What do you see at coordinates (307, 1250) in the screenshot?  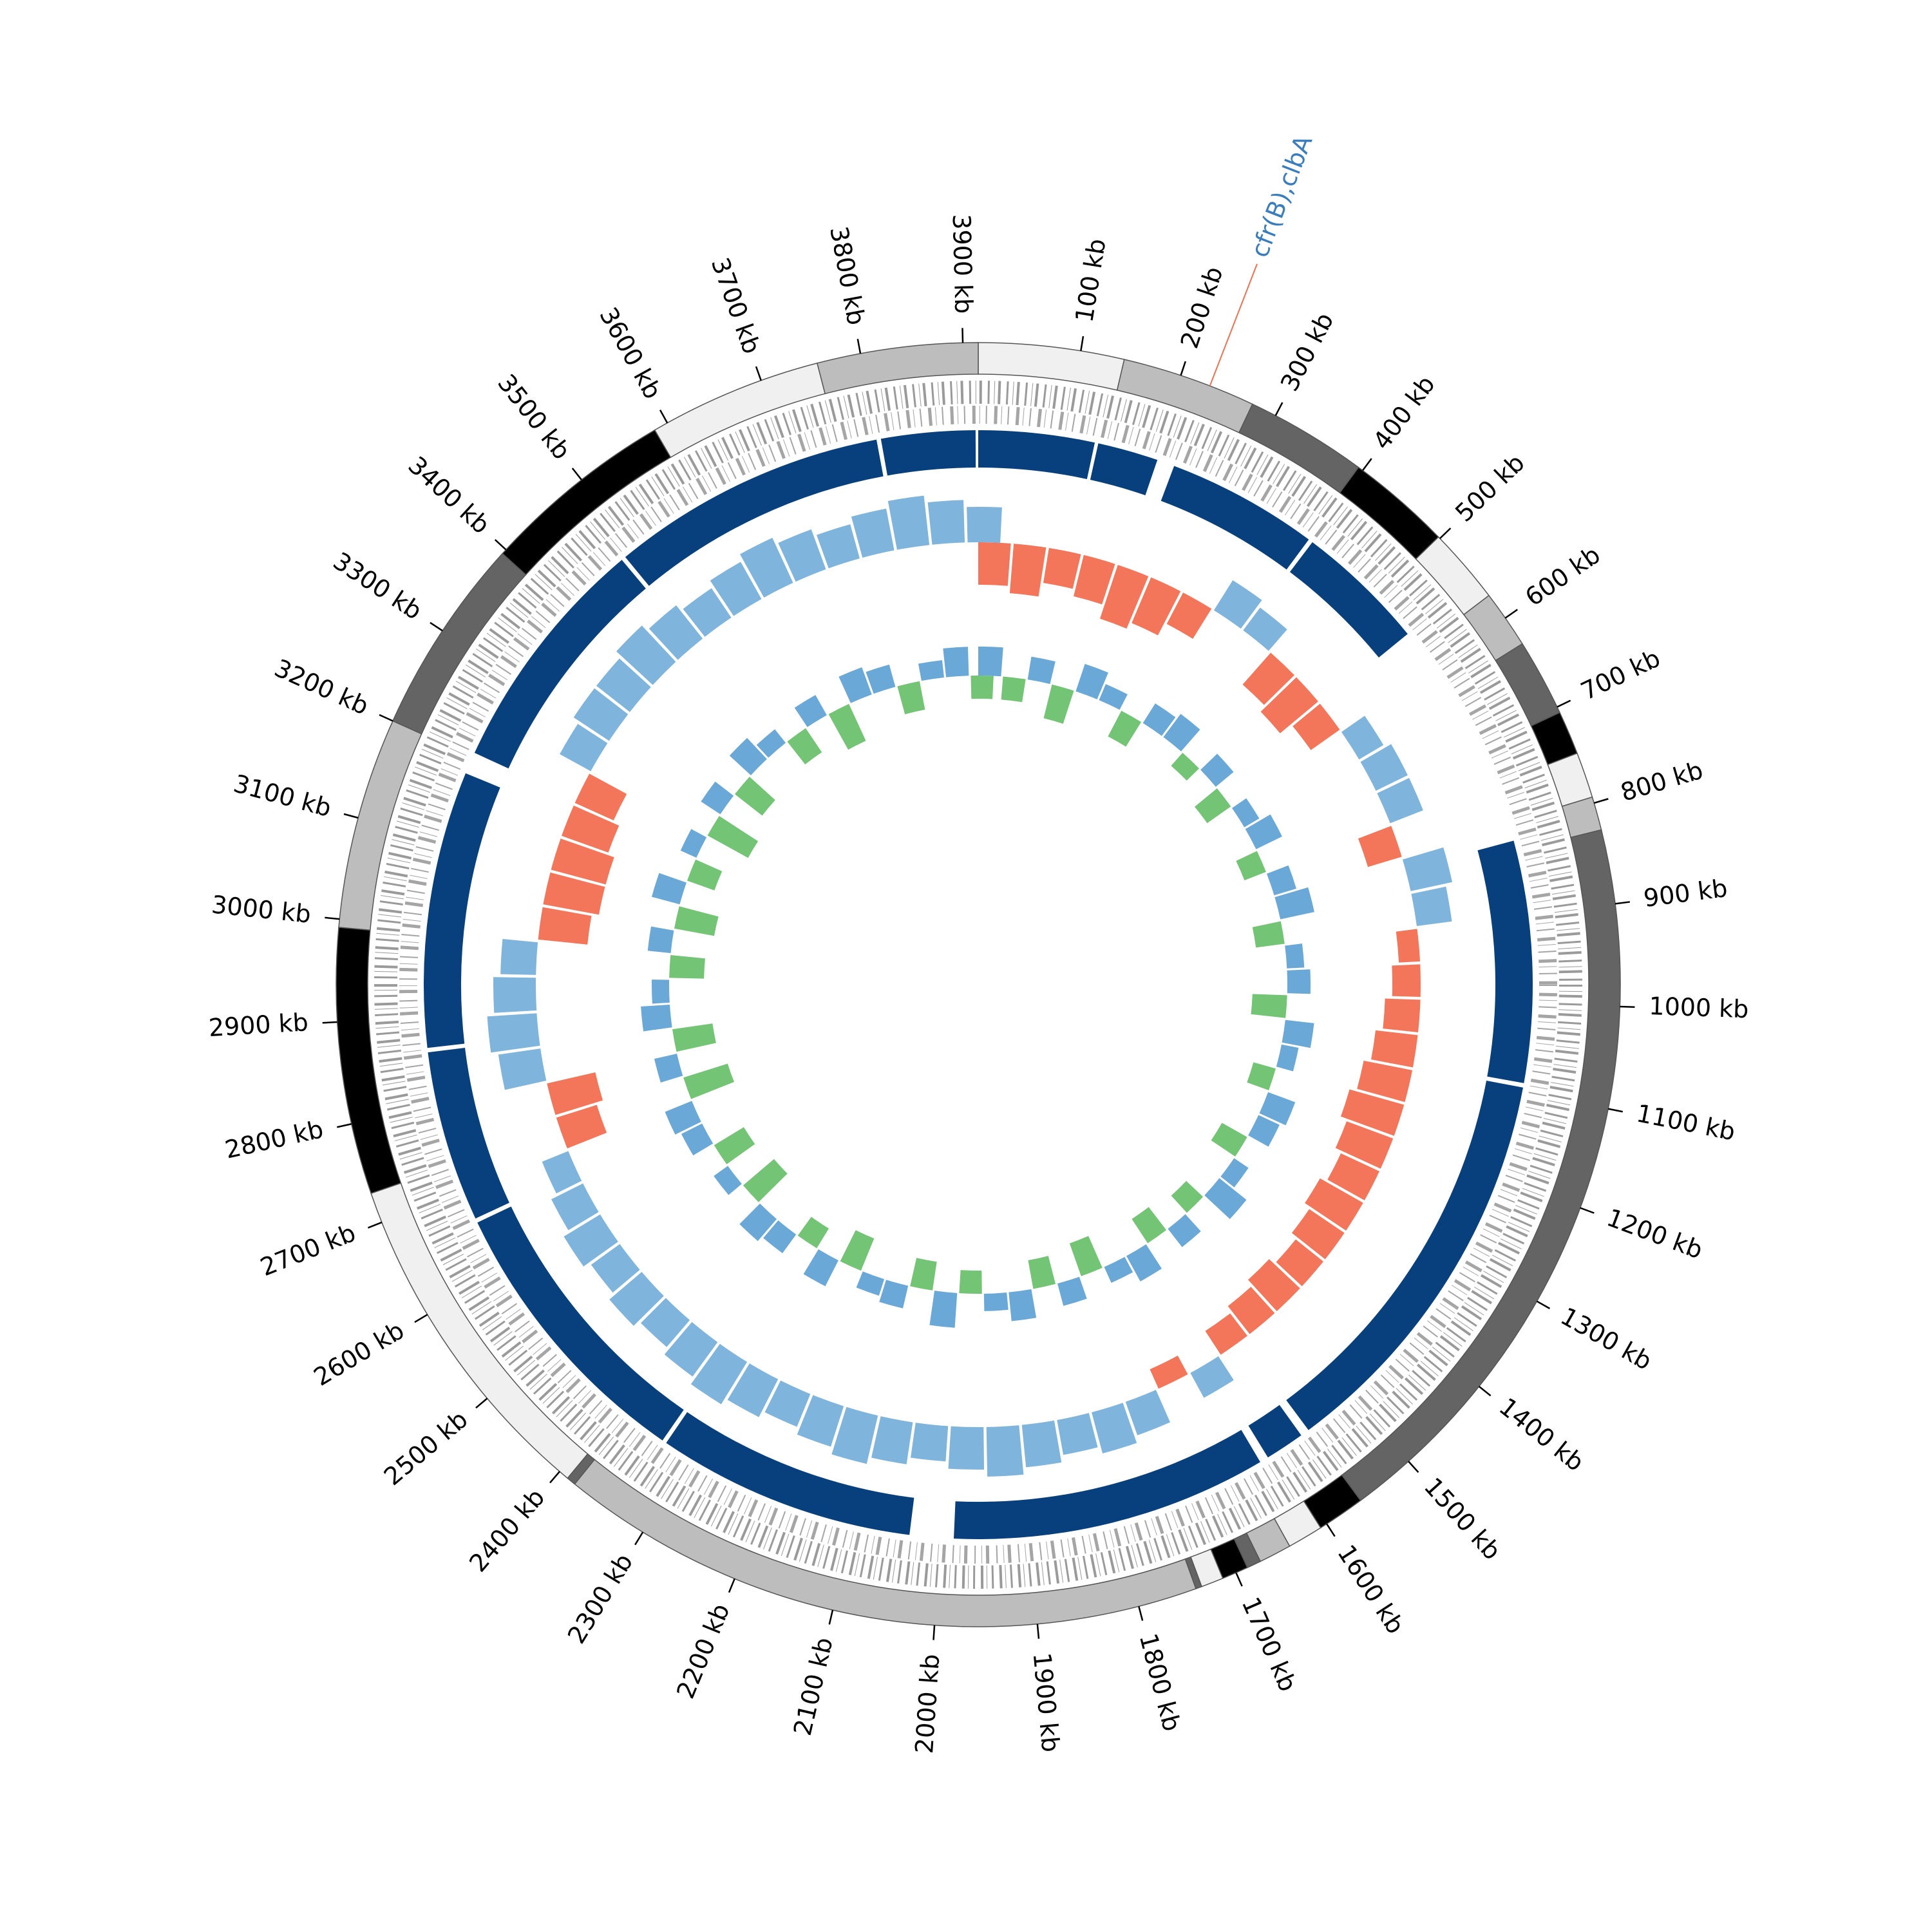 I see `tick-label: 2700 kb` at bounding box center [307, 1250].